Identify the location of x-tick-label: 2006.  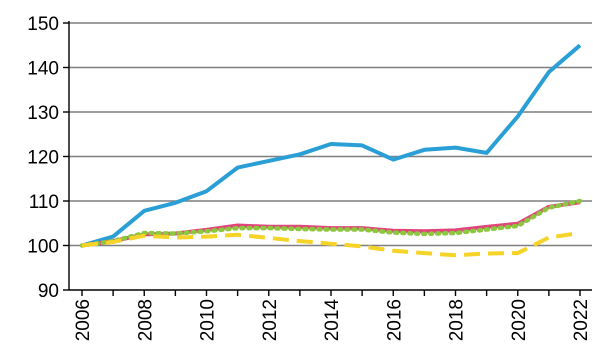
(83, 320).